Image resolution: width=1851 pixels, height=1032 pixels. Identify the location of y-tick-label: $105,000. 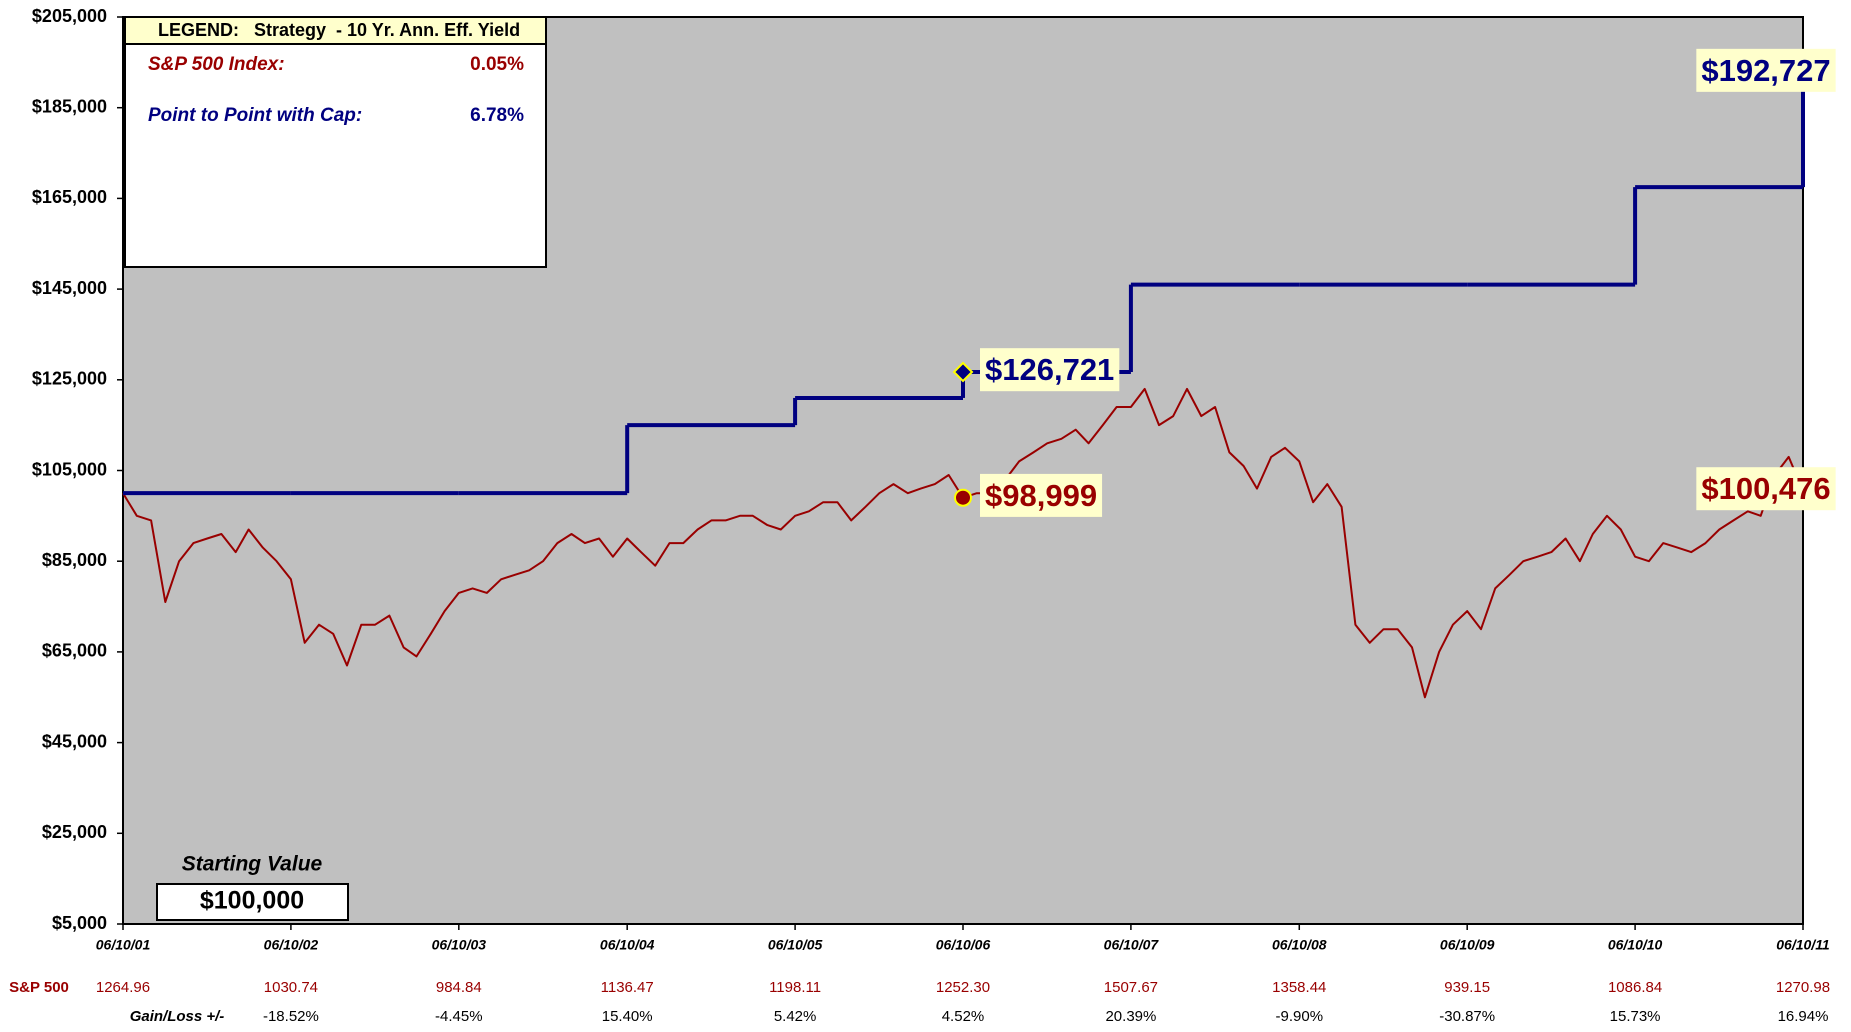
(69, 469).